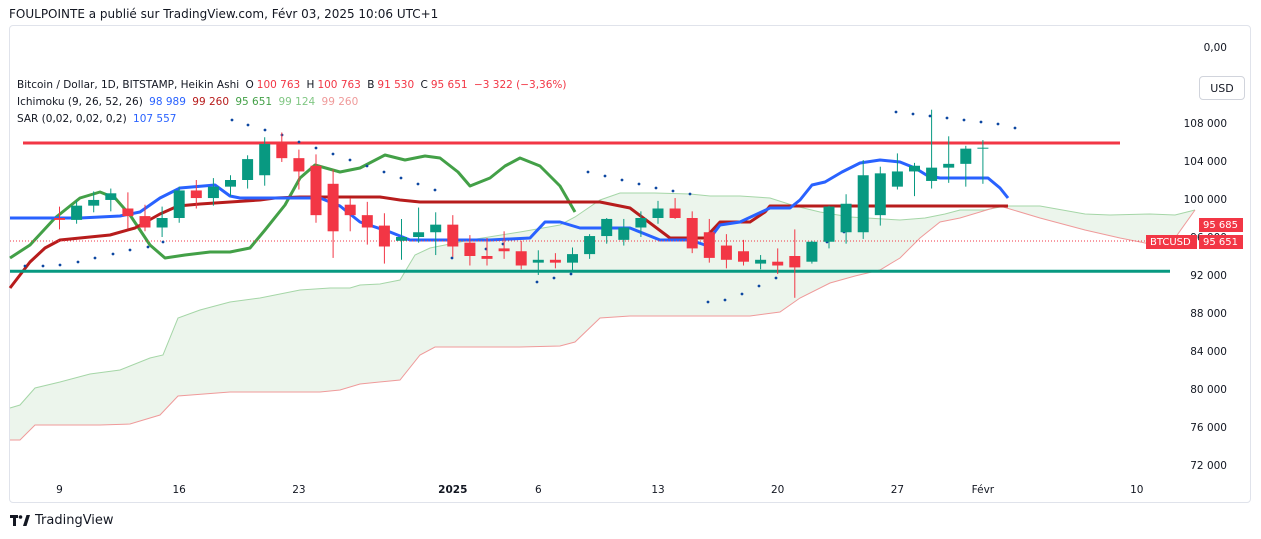 This screenshot has width=1261, height=539. Describe the element at coordinates (180, 490) in the screenshot. I see `x-tick-label: 16` at that location.